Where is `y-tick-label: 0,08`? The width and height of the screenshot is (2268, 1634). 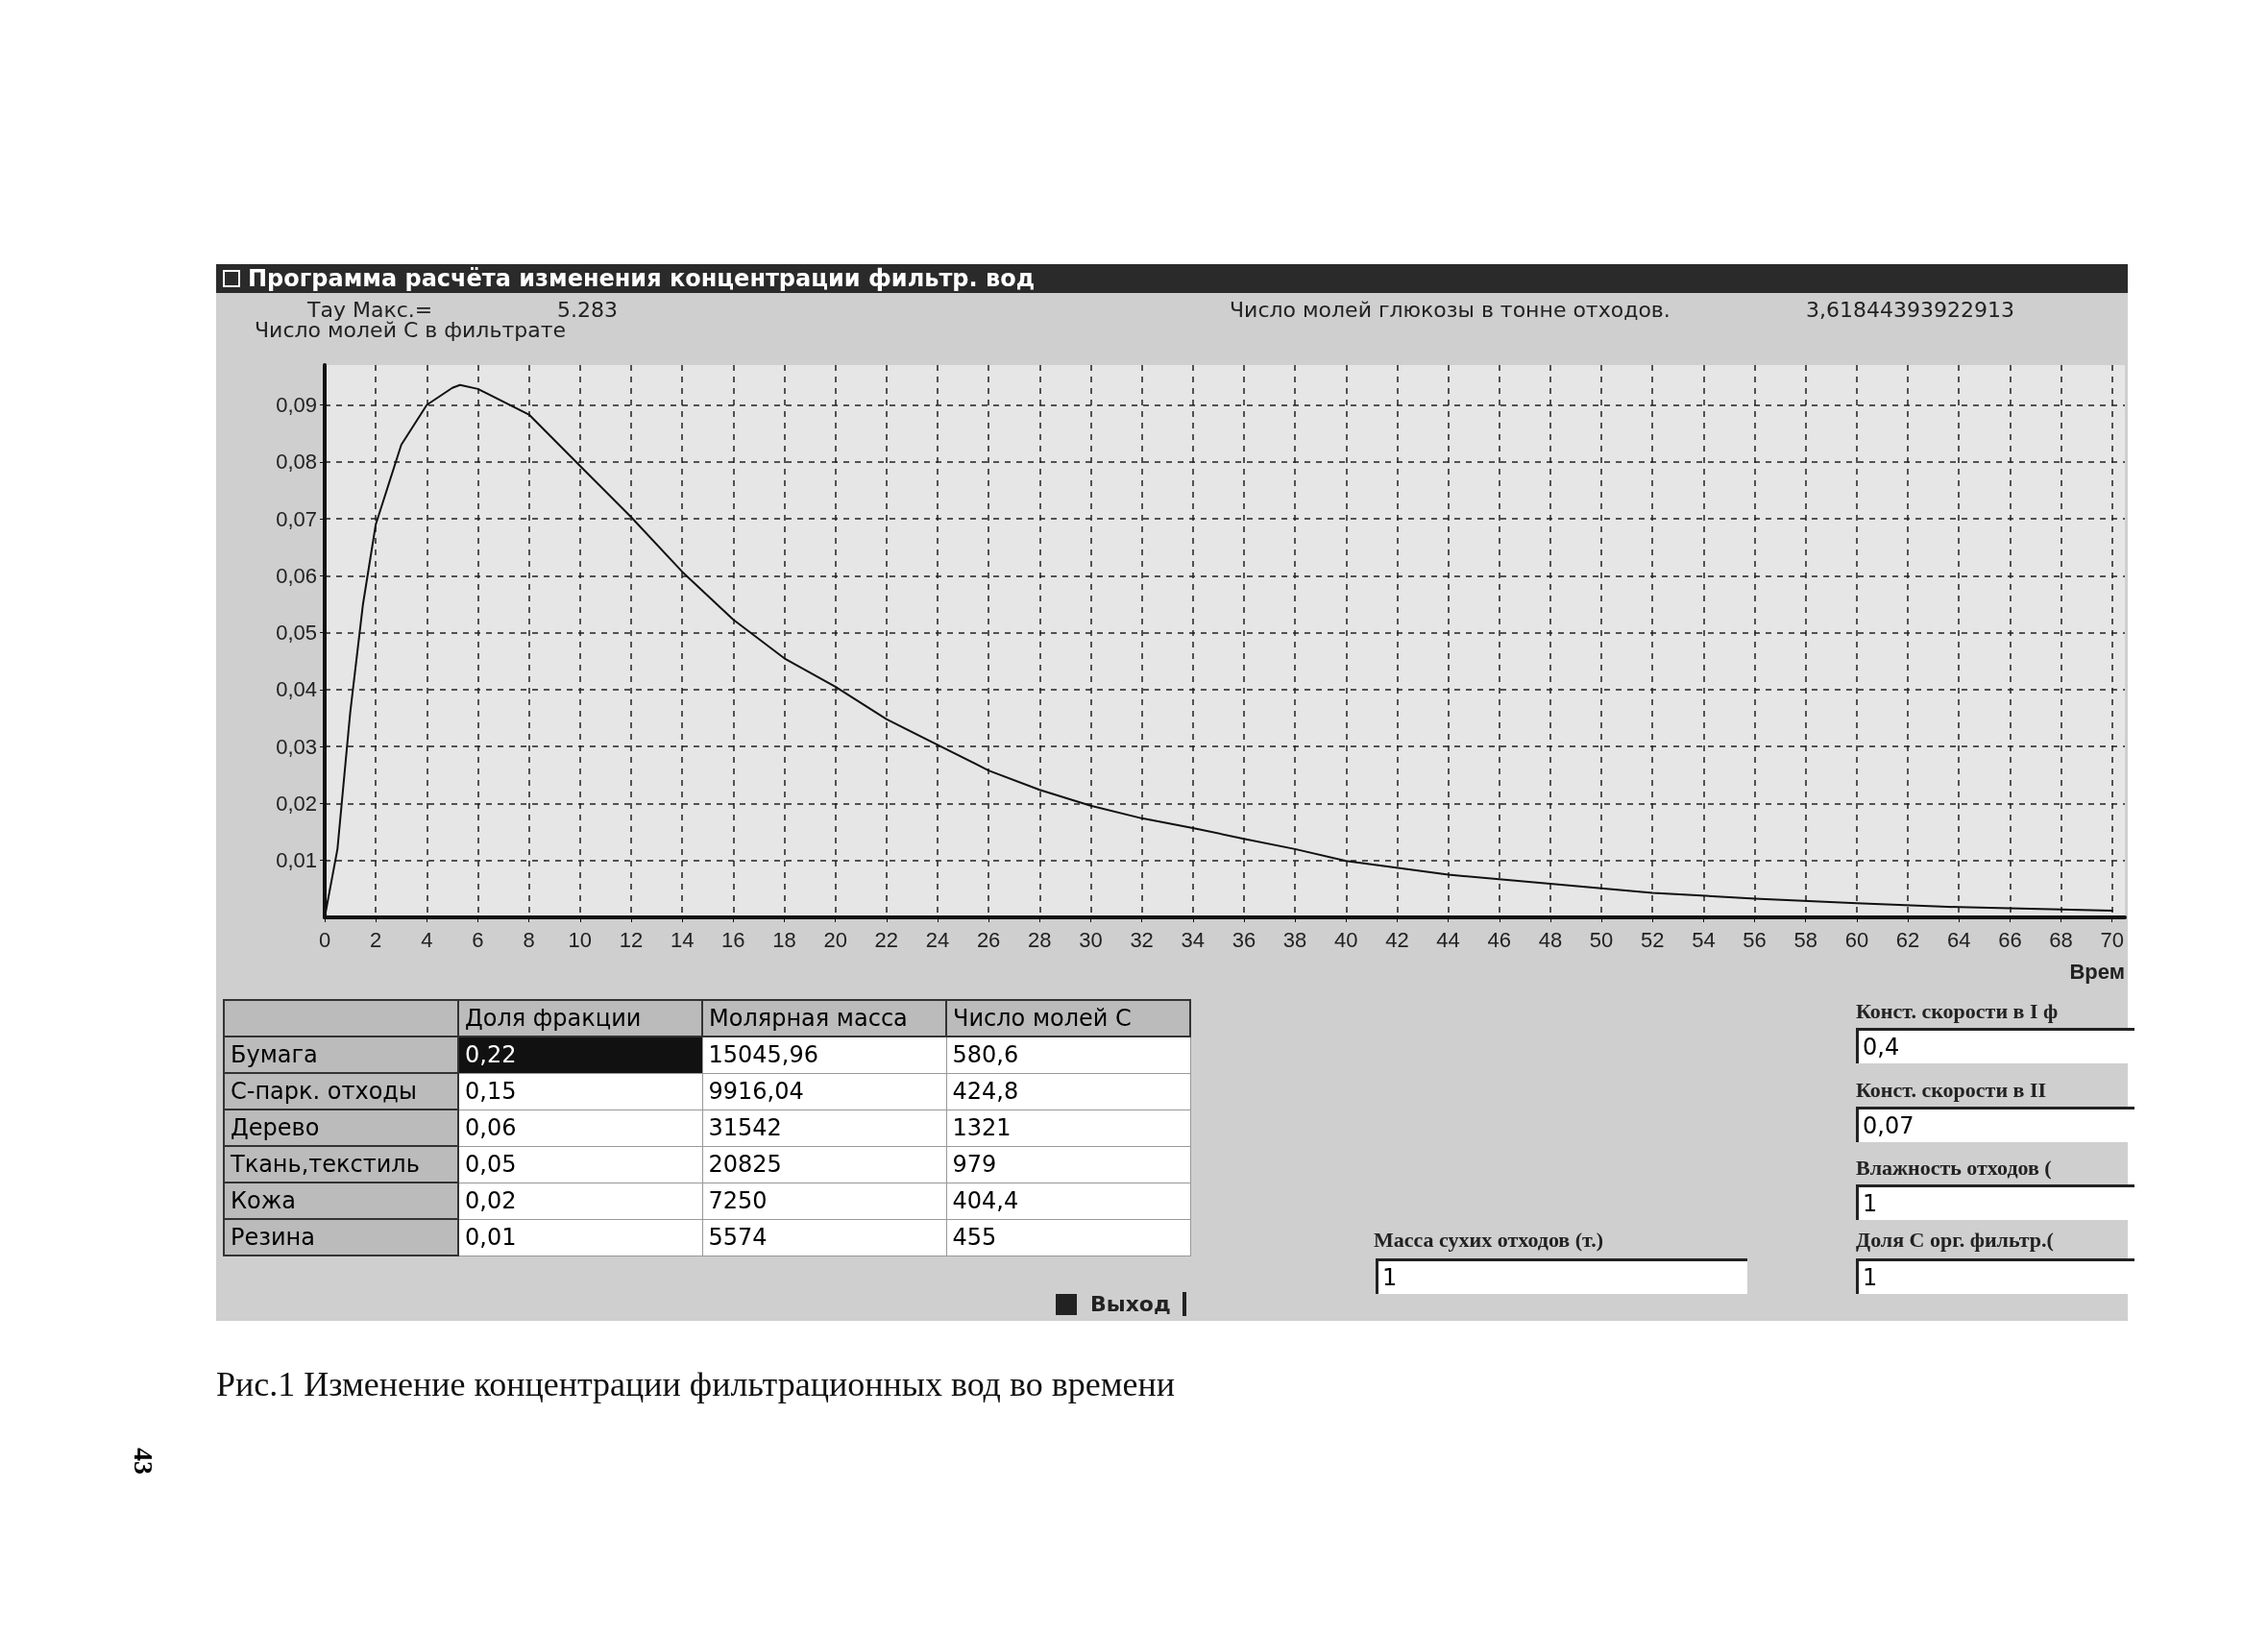
y-tick-label: 0,08 is located at coordinates (296, 462).